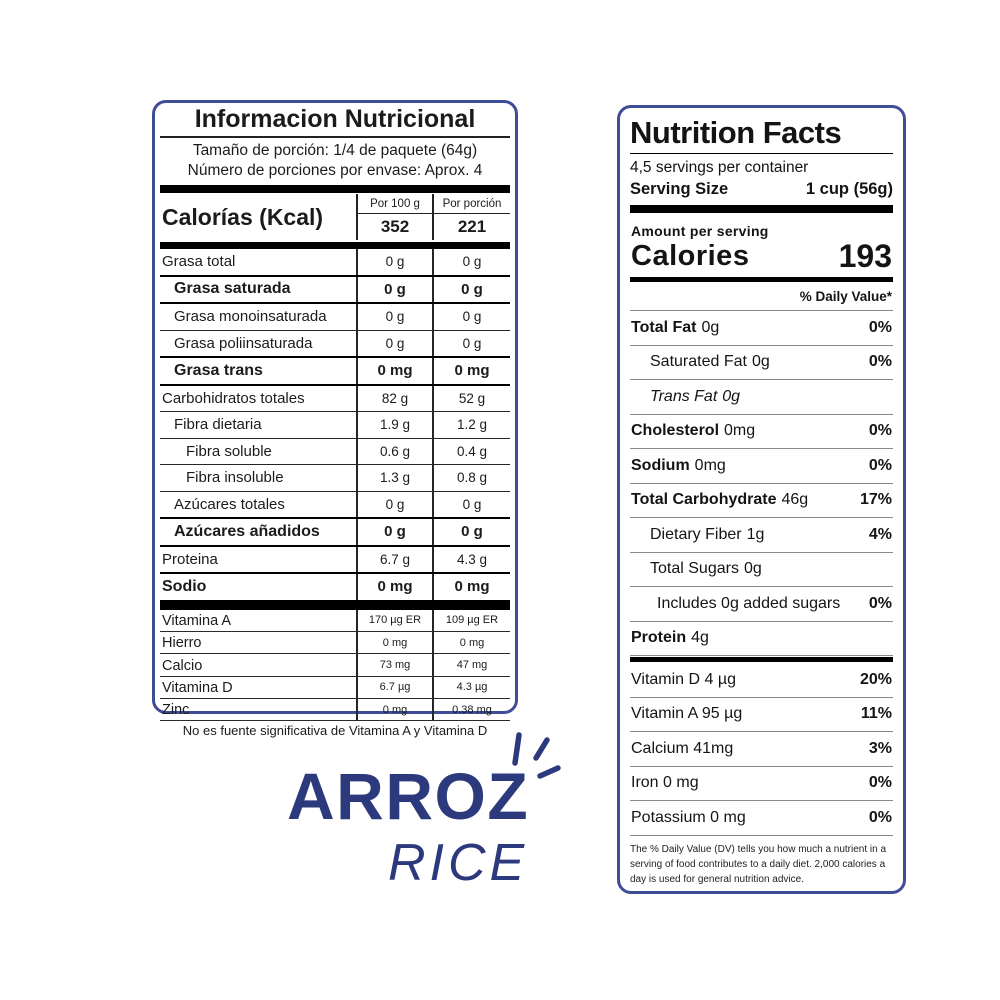  I want to click on micronutrient-row: Hierro 0 mg 0 mg, so click(335, 643).